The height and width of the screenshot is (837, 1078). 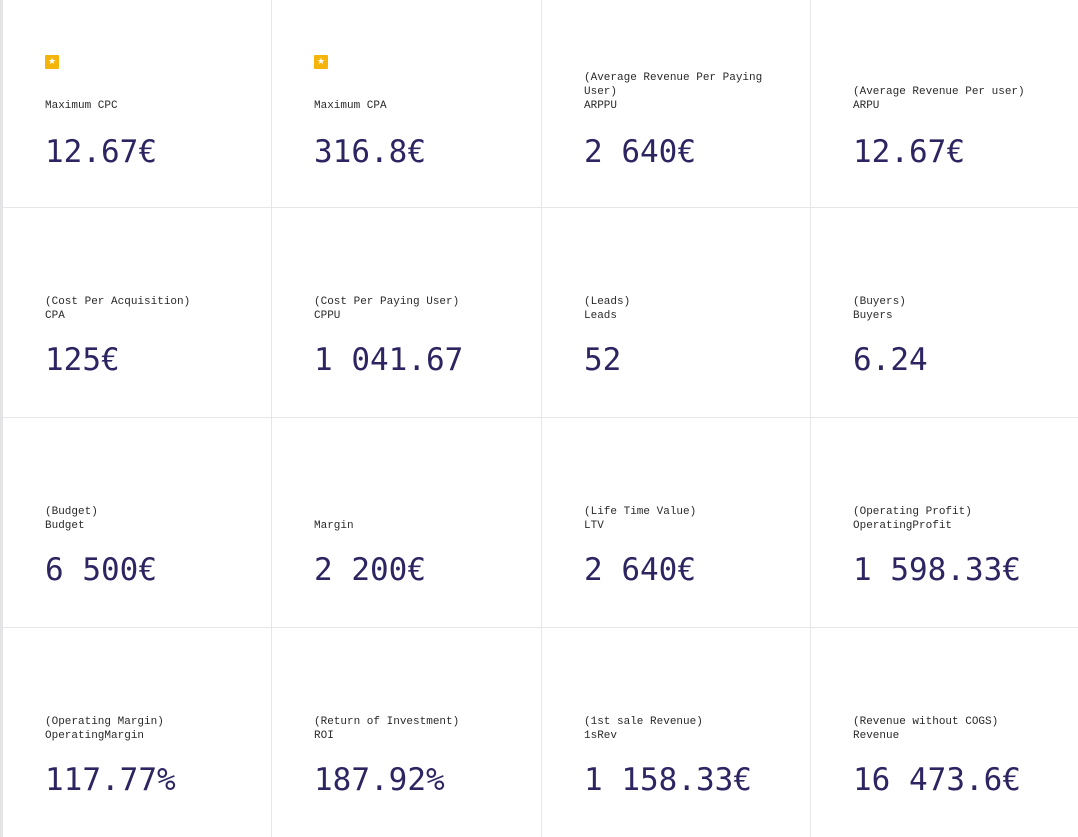 I want to click on metric-labels: (Life Time Value) LTV, so click(x=690, y=519).